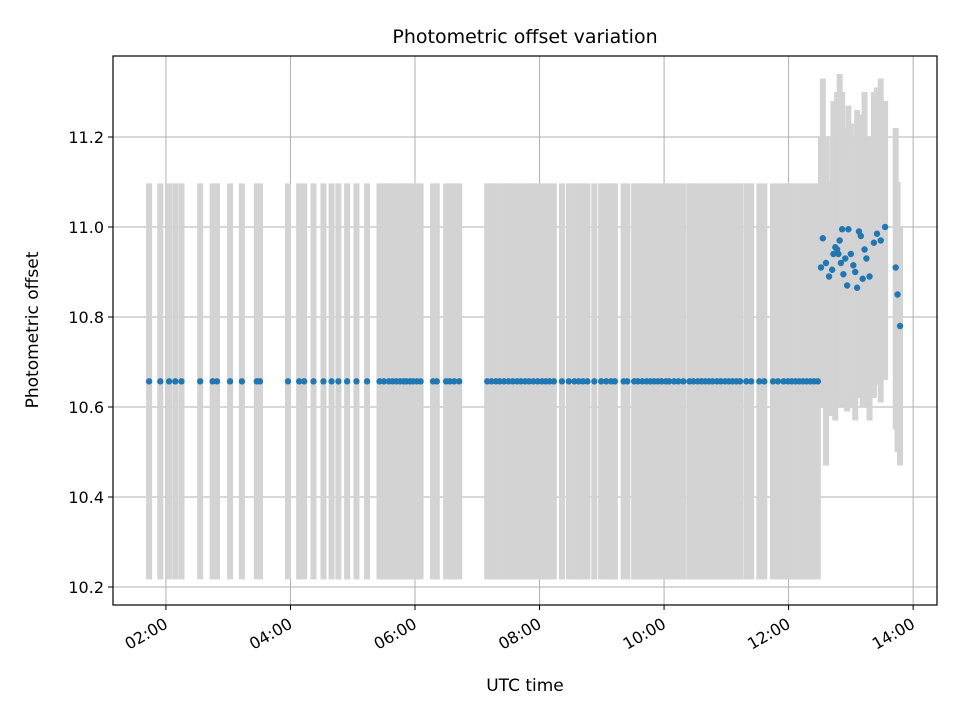 The height and width of the screenshot is (720, 960). Describe the element at coordinates (86, 317) in the screenshot. I see `y-tick-label: 10.8` at that location.